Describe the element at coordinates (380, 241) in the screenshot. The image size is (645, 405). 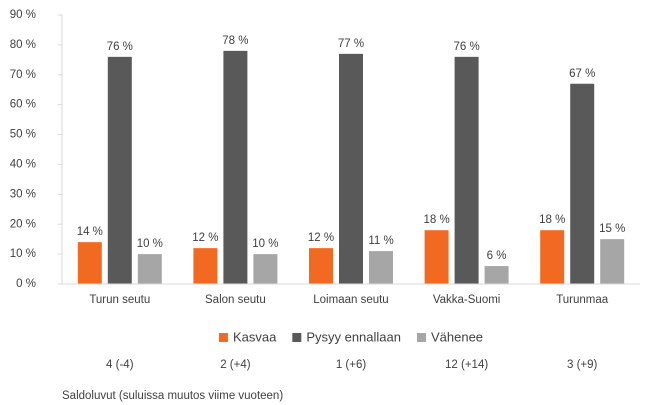
I see `value-label: 11 %` at that location.